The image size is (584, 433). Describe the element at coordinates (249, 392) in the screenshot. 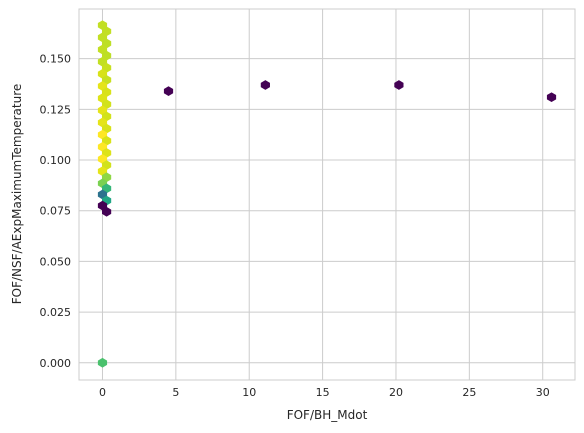

I see `x-tick-label: 10` at that location.